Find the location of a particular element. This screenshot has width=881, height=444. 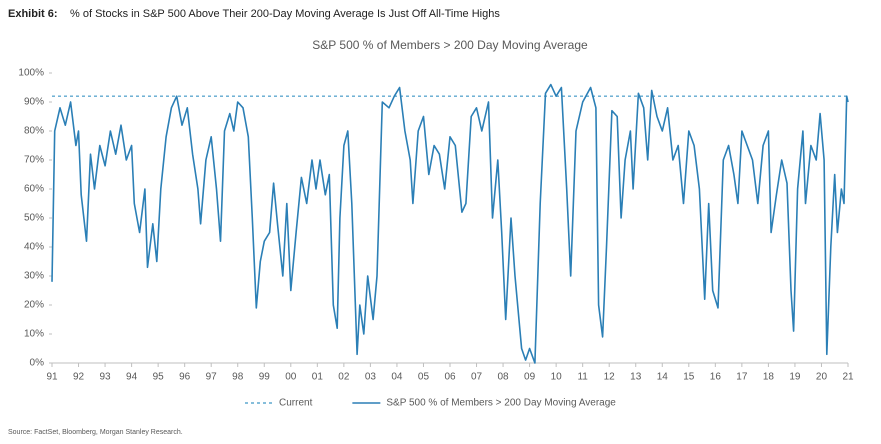

y-tick-label: 60% is located at coordinates (34, 189).